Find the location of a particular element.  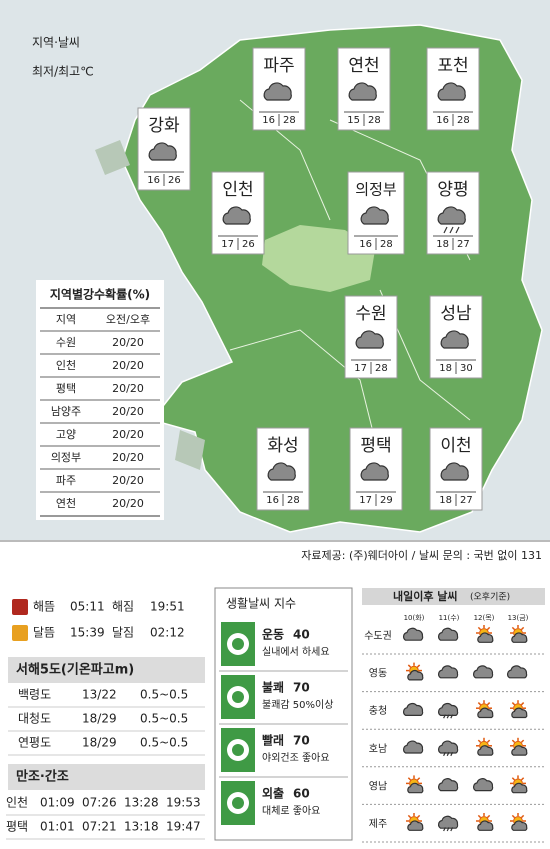

tides-cell: 평택 is located at coordinates (17, 827).